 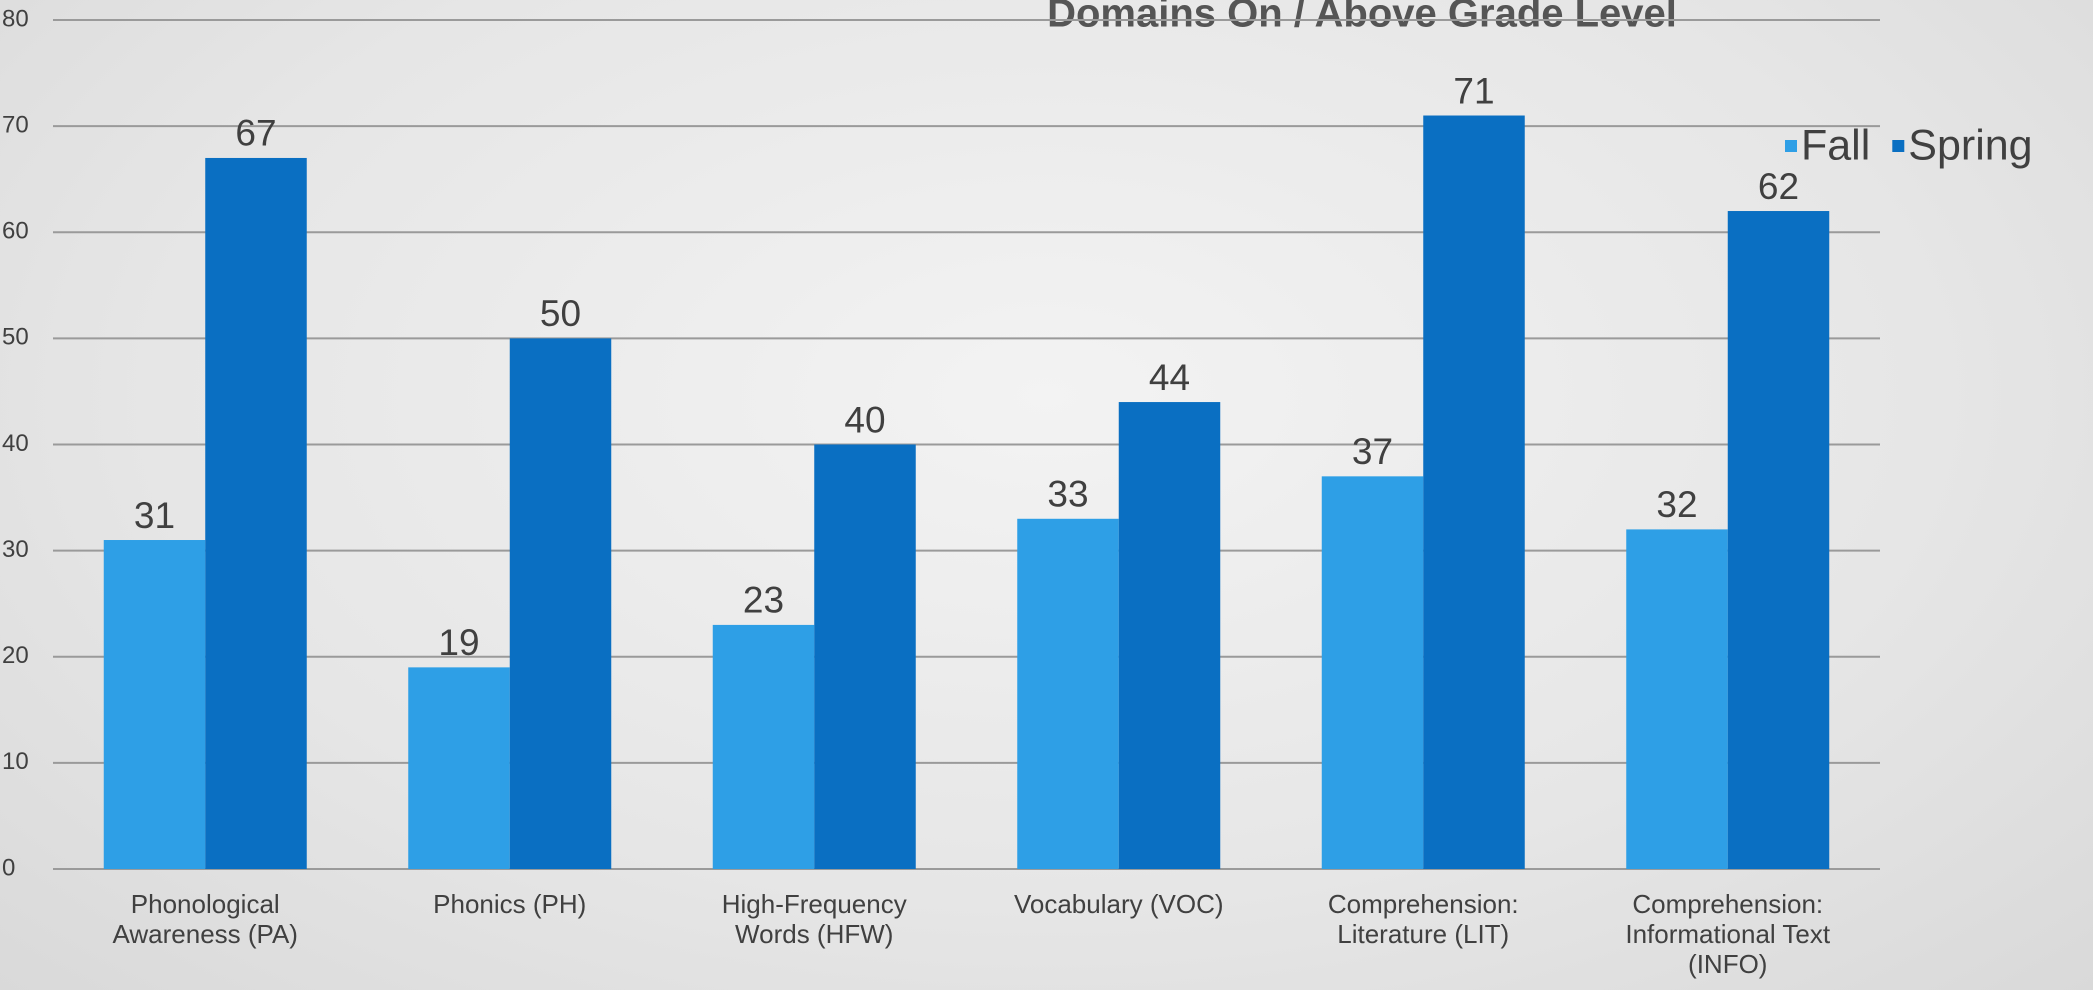 I want to click on legend-label: Fall, so click(x=1835, y=145).